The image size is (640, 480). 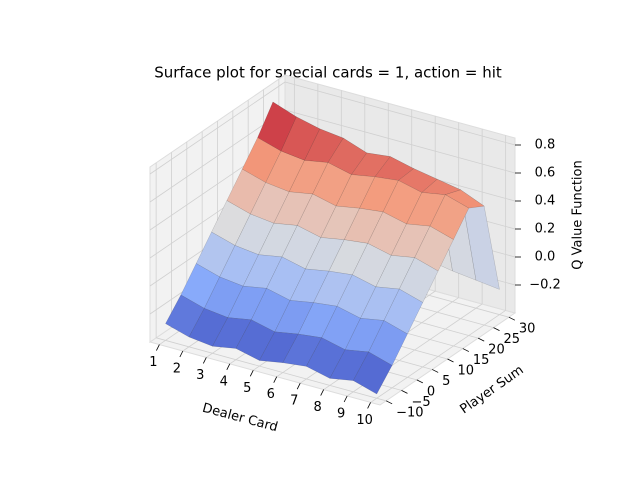 I want to click on x-tick-label: 4, so click(x=224, y=381).